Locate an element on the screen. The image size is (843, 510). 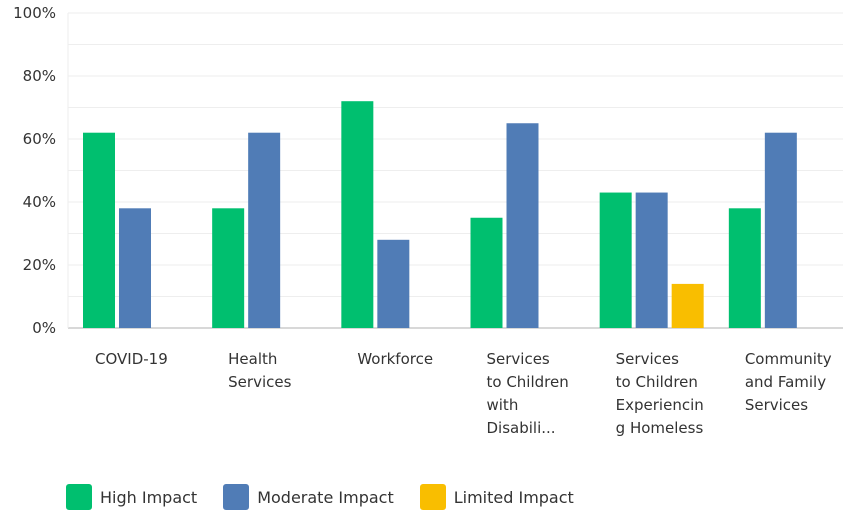
y-tick-label: 0% is located at coordinates (44, 328).